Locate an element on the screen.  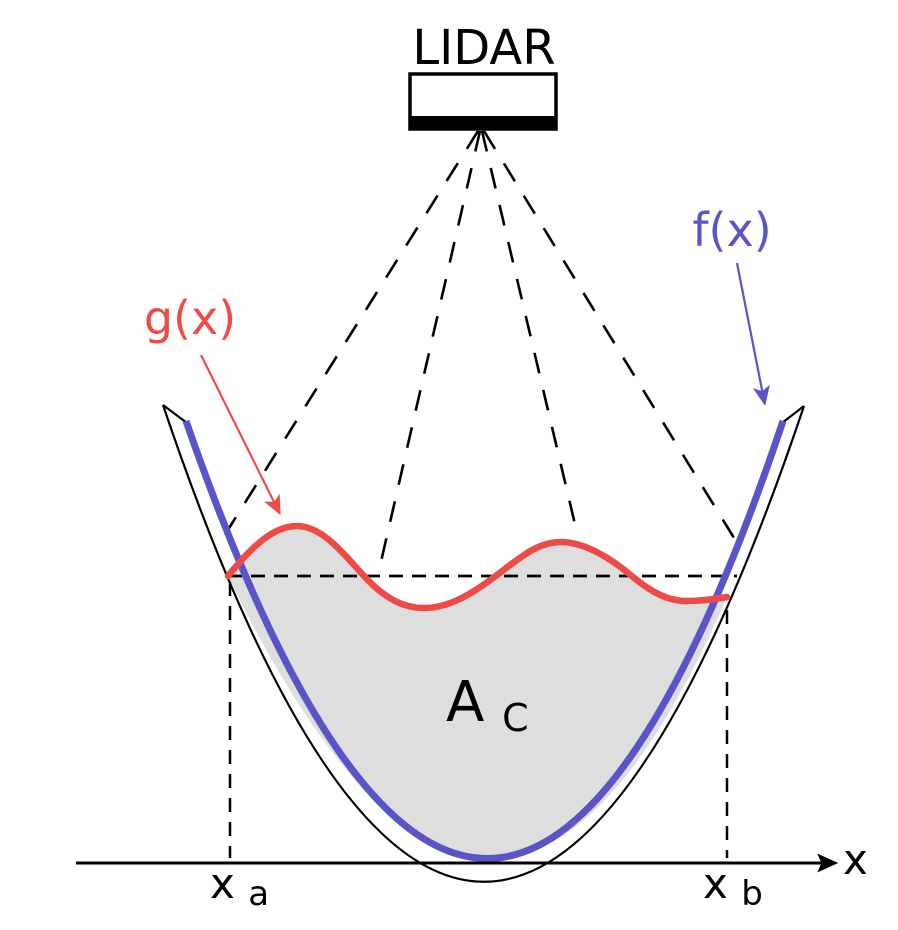
material-surface-curve is located at coordinates (477, 567).